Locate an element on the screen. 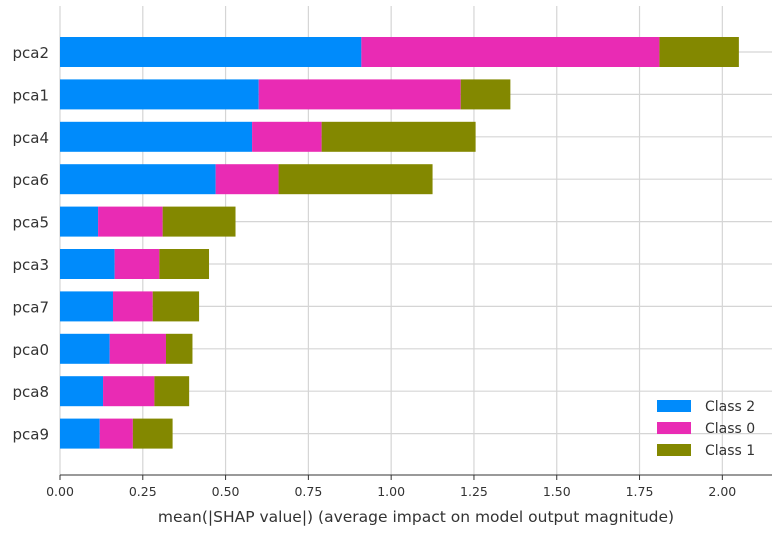 The image size is (784, 534). x-tick-label: 0.75 is located at coordinates (308, 491).